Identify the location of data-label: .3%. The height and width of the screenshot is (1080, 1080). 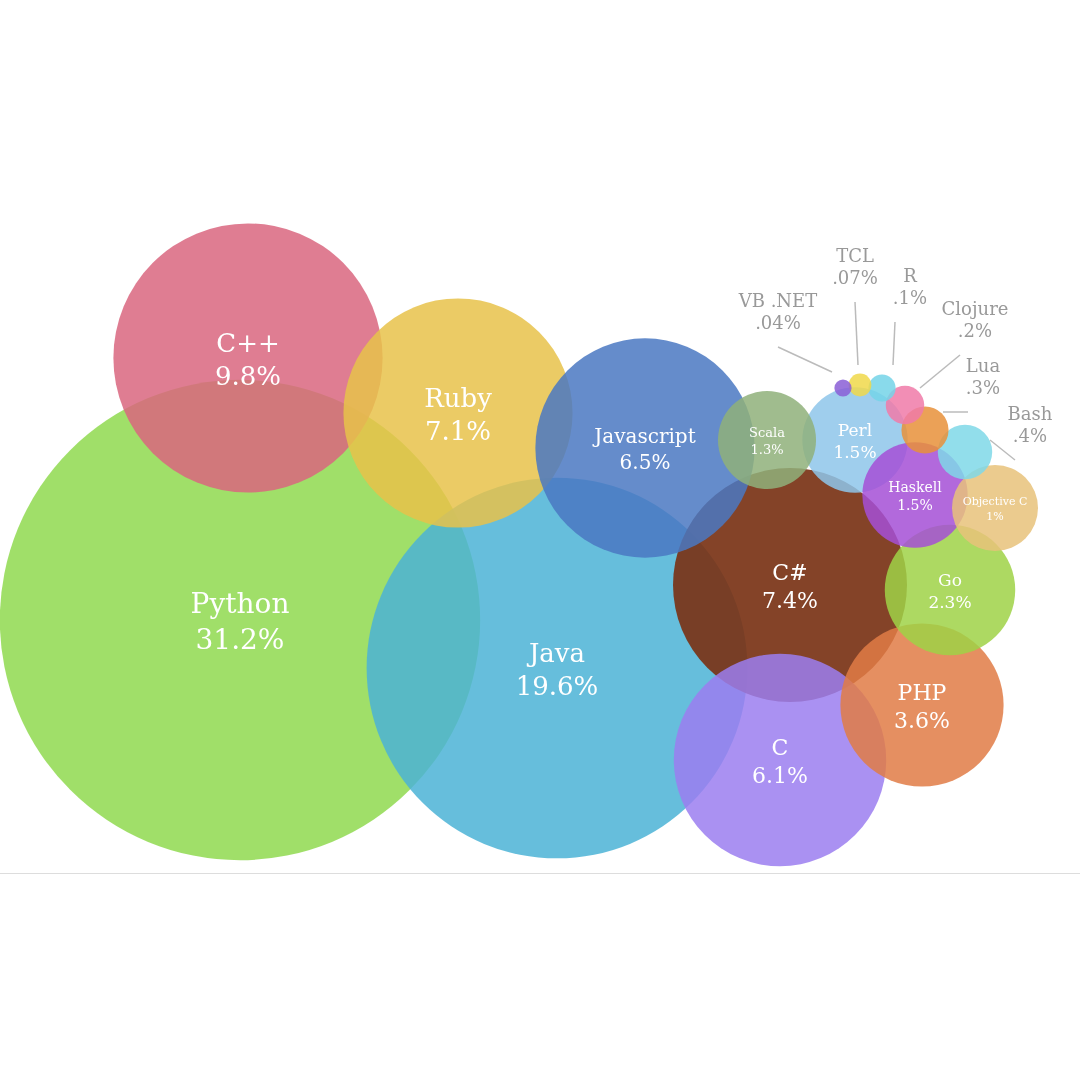
(983, 387).